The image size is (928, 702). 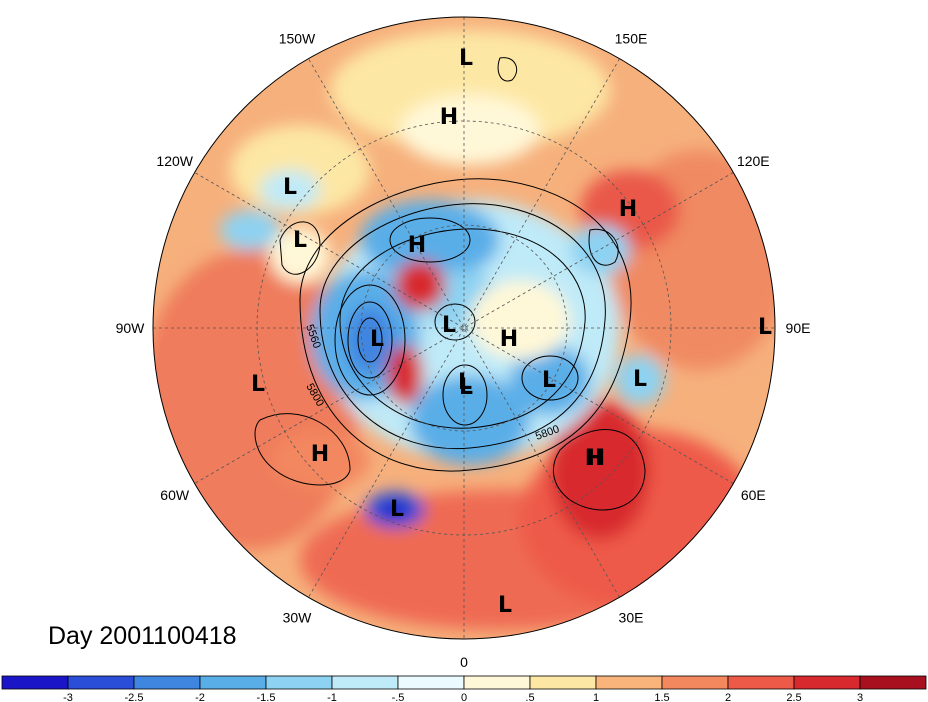 What do you see at coordinates (464, 697) in the screenshot?
I see `colorbar-tick-label: 0` at bounding box center [464, 697].